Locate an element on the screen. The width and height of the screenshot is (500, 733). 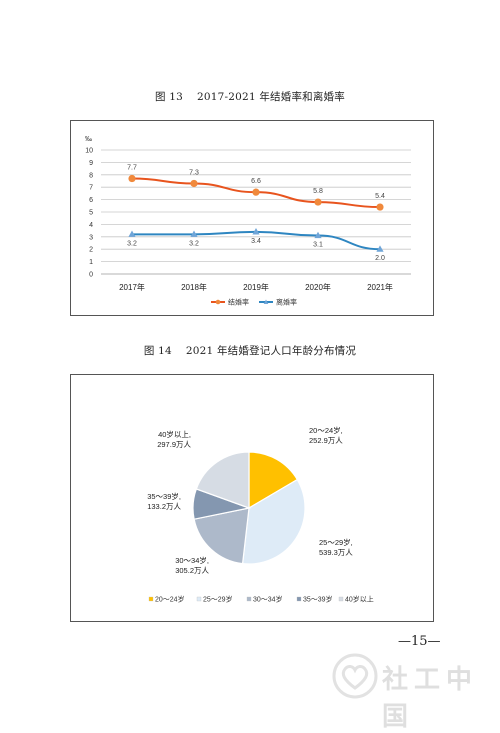
legend-label: 35～39岁 is located at coordinates (318, 599).